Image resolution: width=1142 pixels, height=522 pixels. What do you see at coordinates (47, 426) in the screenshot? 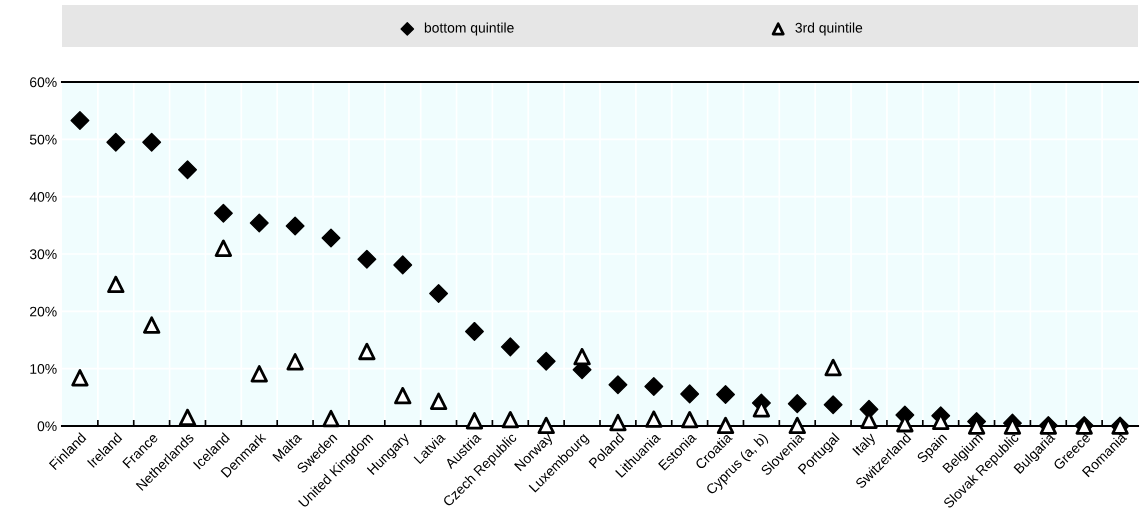
I see `y-tick-label: 0%` at bounding box center [47, 426].